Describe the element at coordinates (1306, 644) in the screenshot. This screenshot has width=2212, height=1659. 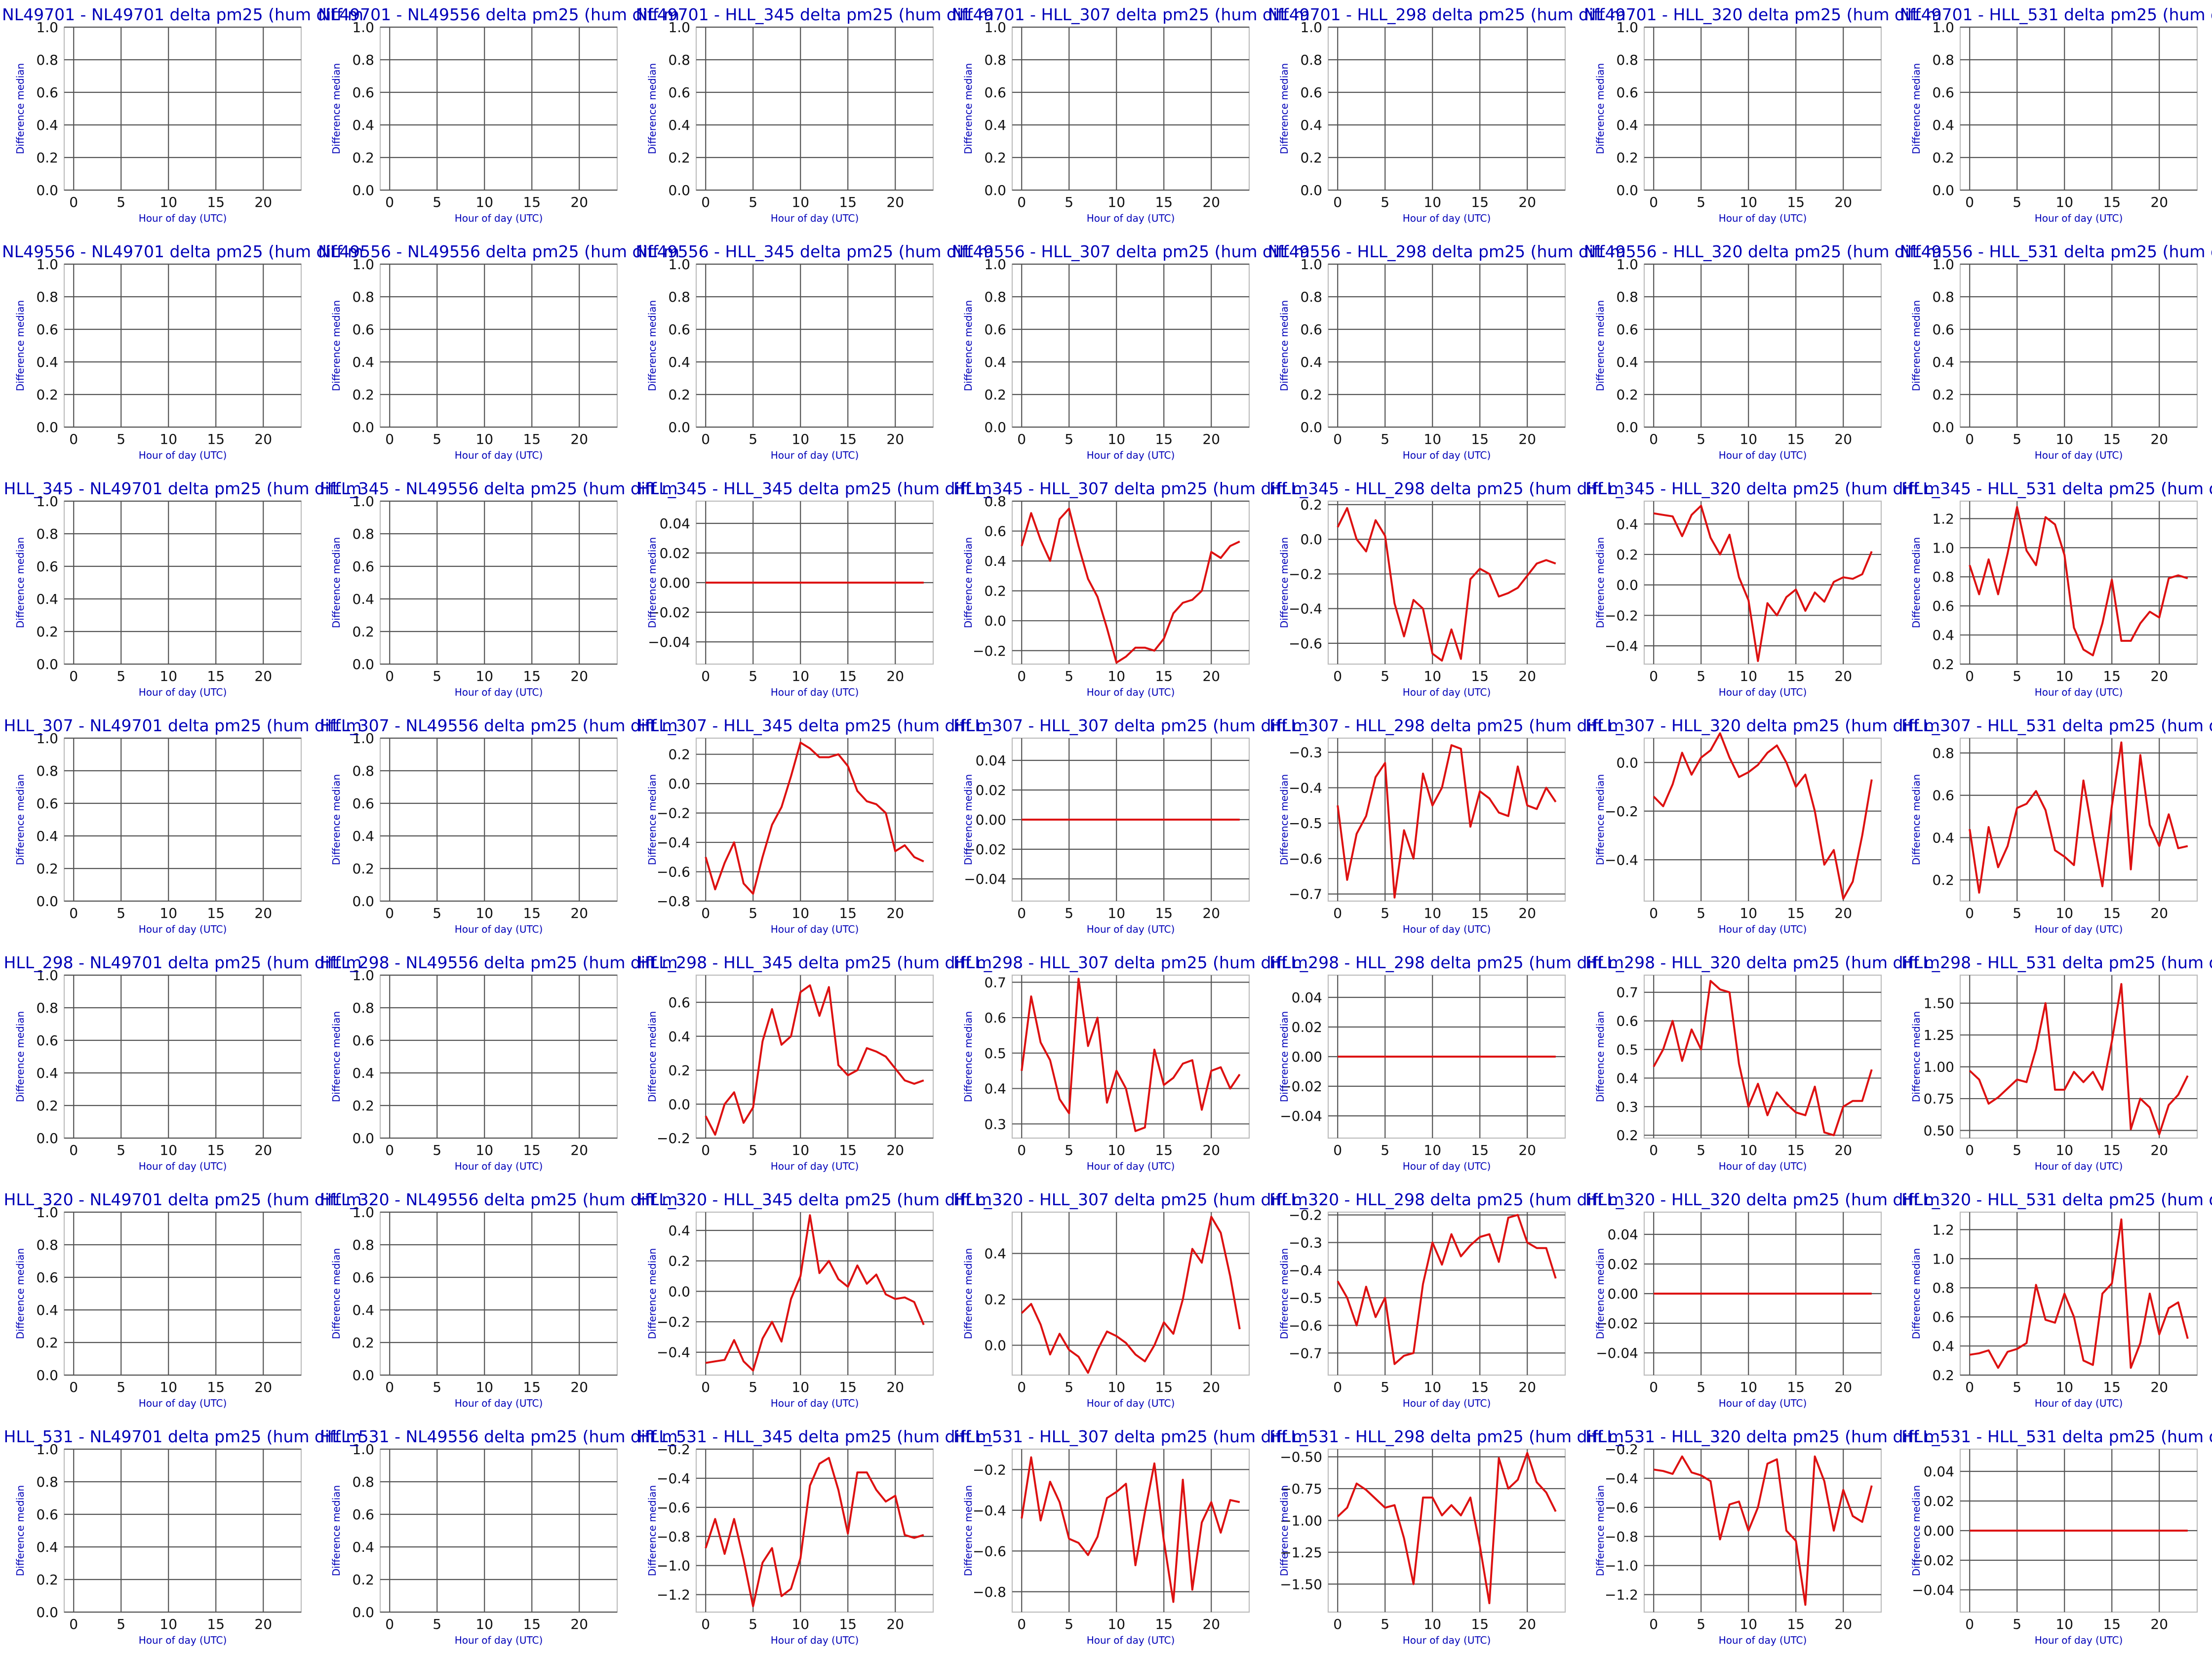
I see `y-tick-label: −0.6` at that location.